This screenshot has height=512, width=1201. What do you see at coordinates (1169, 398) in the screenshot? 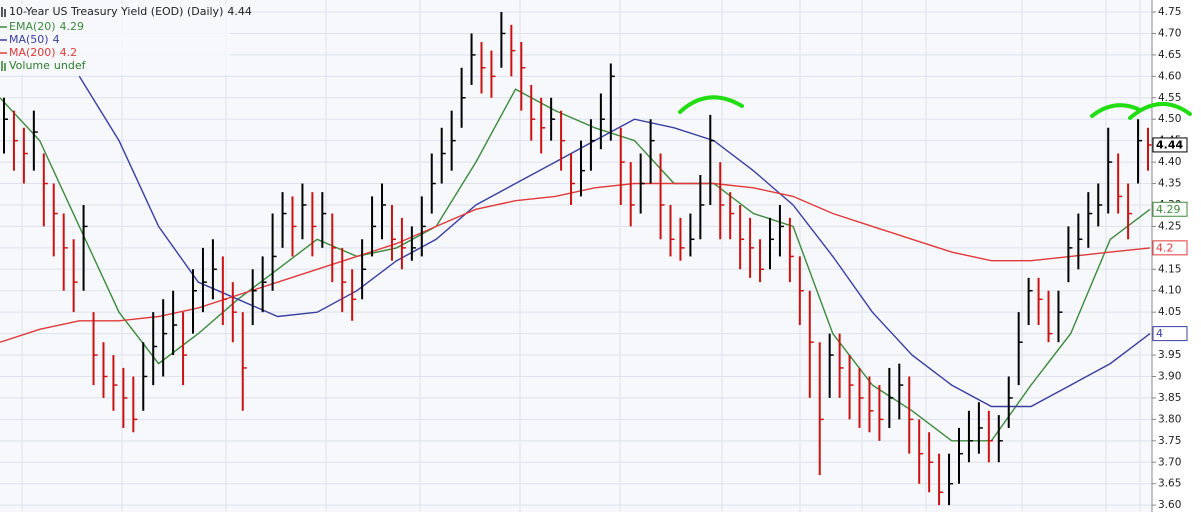
I see `y-tick-label: 3.85` at bounding box center [1169, 398].